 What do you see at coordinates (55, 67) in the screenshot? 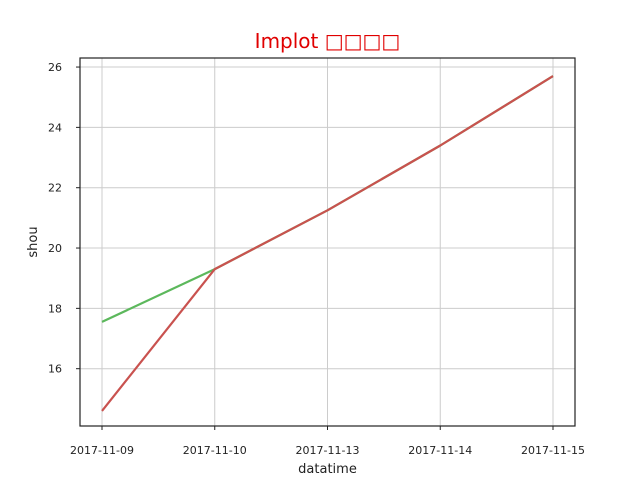
I see `y-tick-label: 26` at bounding box center [55, 67].